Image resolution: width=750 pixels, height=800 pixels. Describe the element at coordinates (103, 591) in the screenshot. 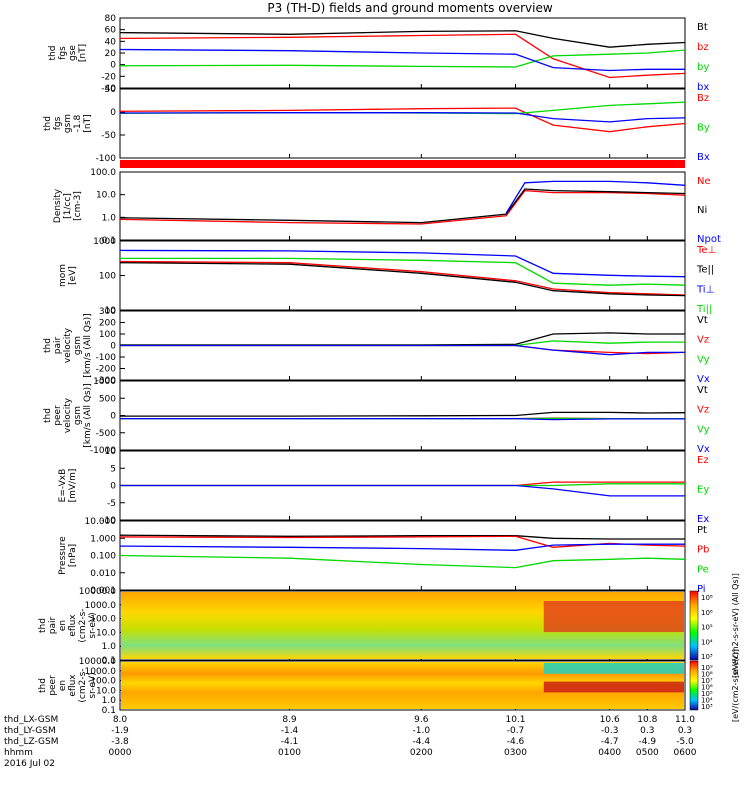

I see `y-tick-label: 0.001` at that location.